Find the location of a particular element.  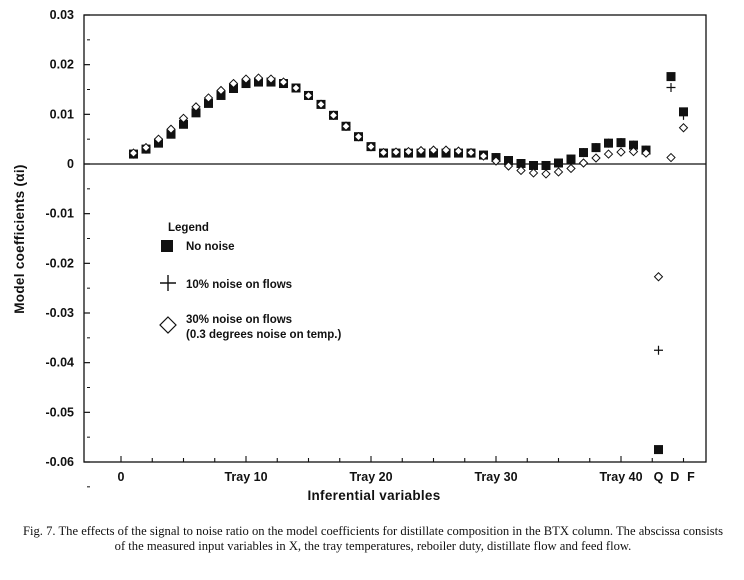

y-tick-label: -0.05 is located at coordinates (60, 412).